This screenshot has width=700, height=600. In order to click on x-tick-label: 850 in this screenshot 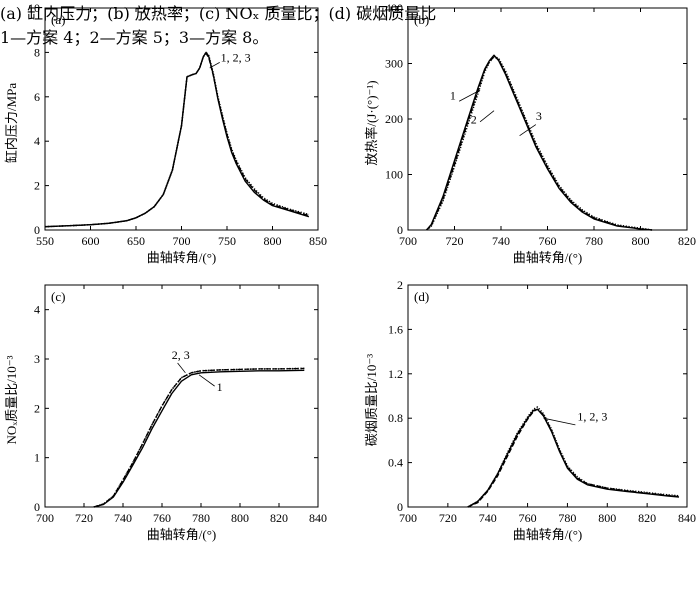, I will do `click(318, 241)`.